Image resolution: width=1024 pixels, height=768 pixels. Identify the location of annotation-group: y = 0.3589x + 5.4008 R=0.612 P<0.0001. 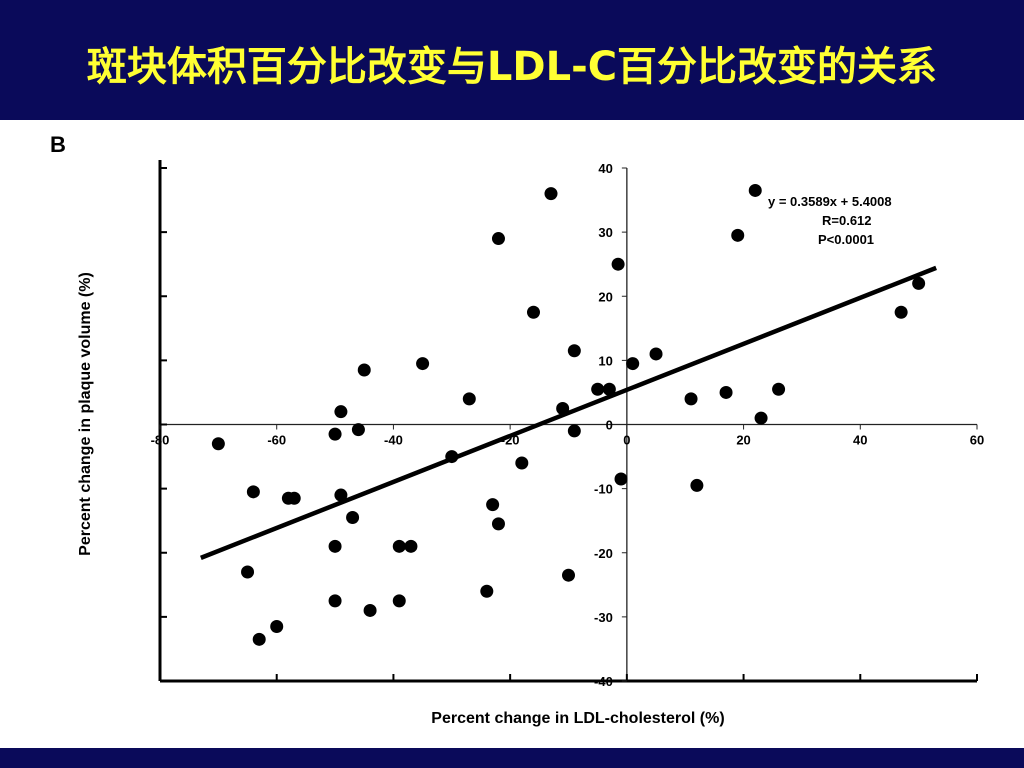
(830, 220).